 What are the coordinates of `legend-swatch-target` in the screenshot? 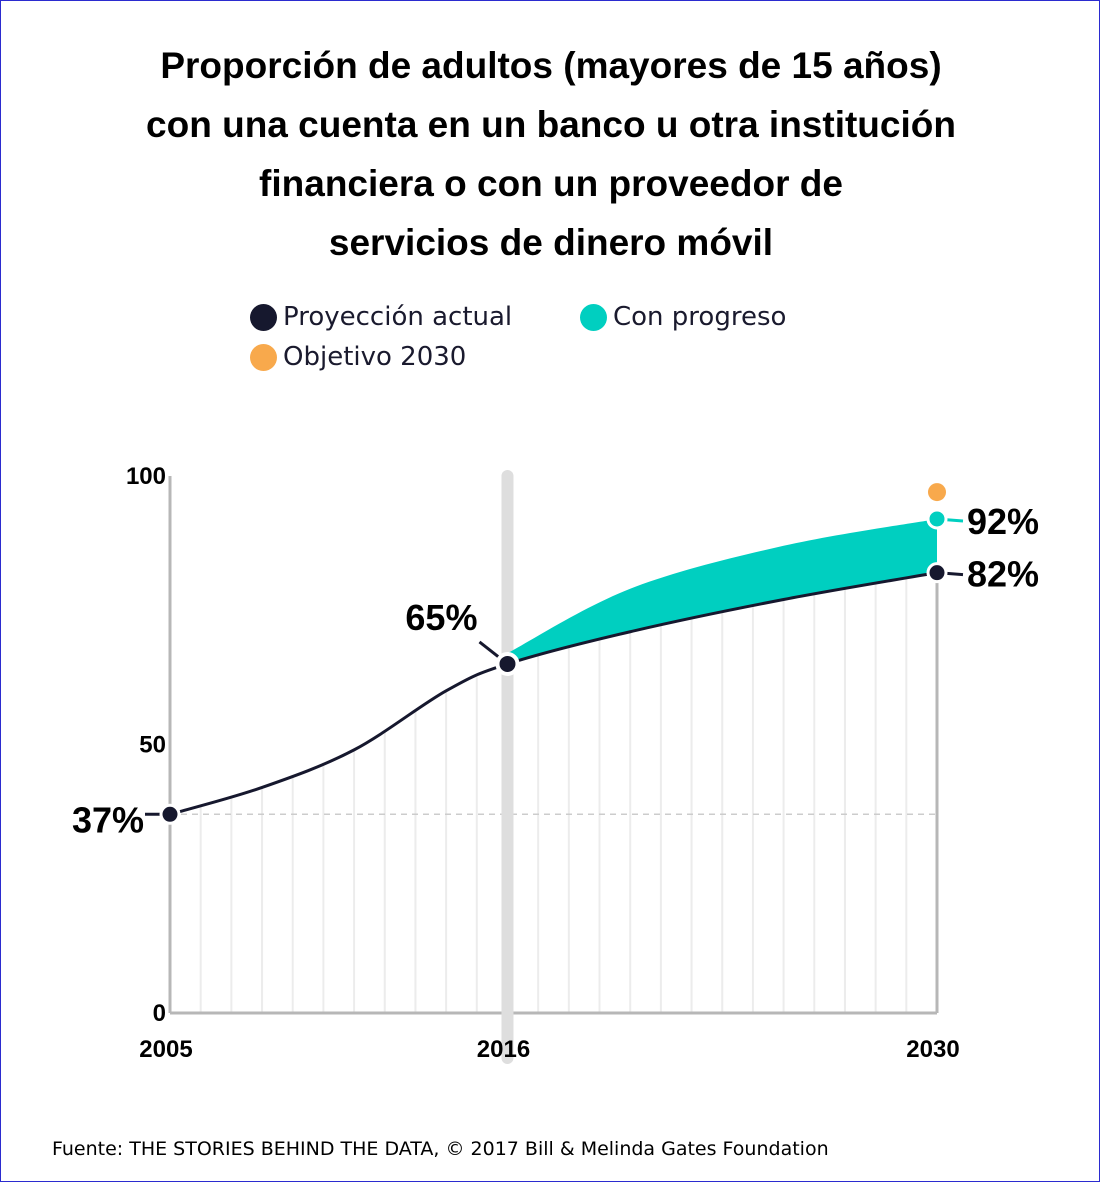 It's located at (263, 357).